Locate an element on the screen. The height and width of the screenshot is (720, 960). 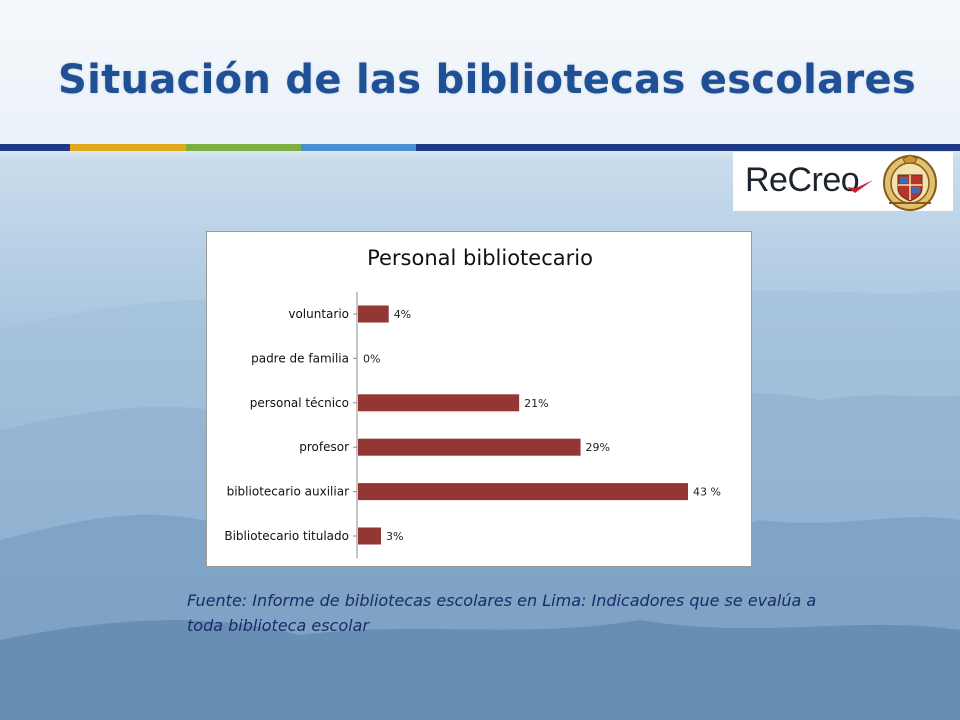
chart-title: Personal bibliotecario is located at coordinates (480, 258).